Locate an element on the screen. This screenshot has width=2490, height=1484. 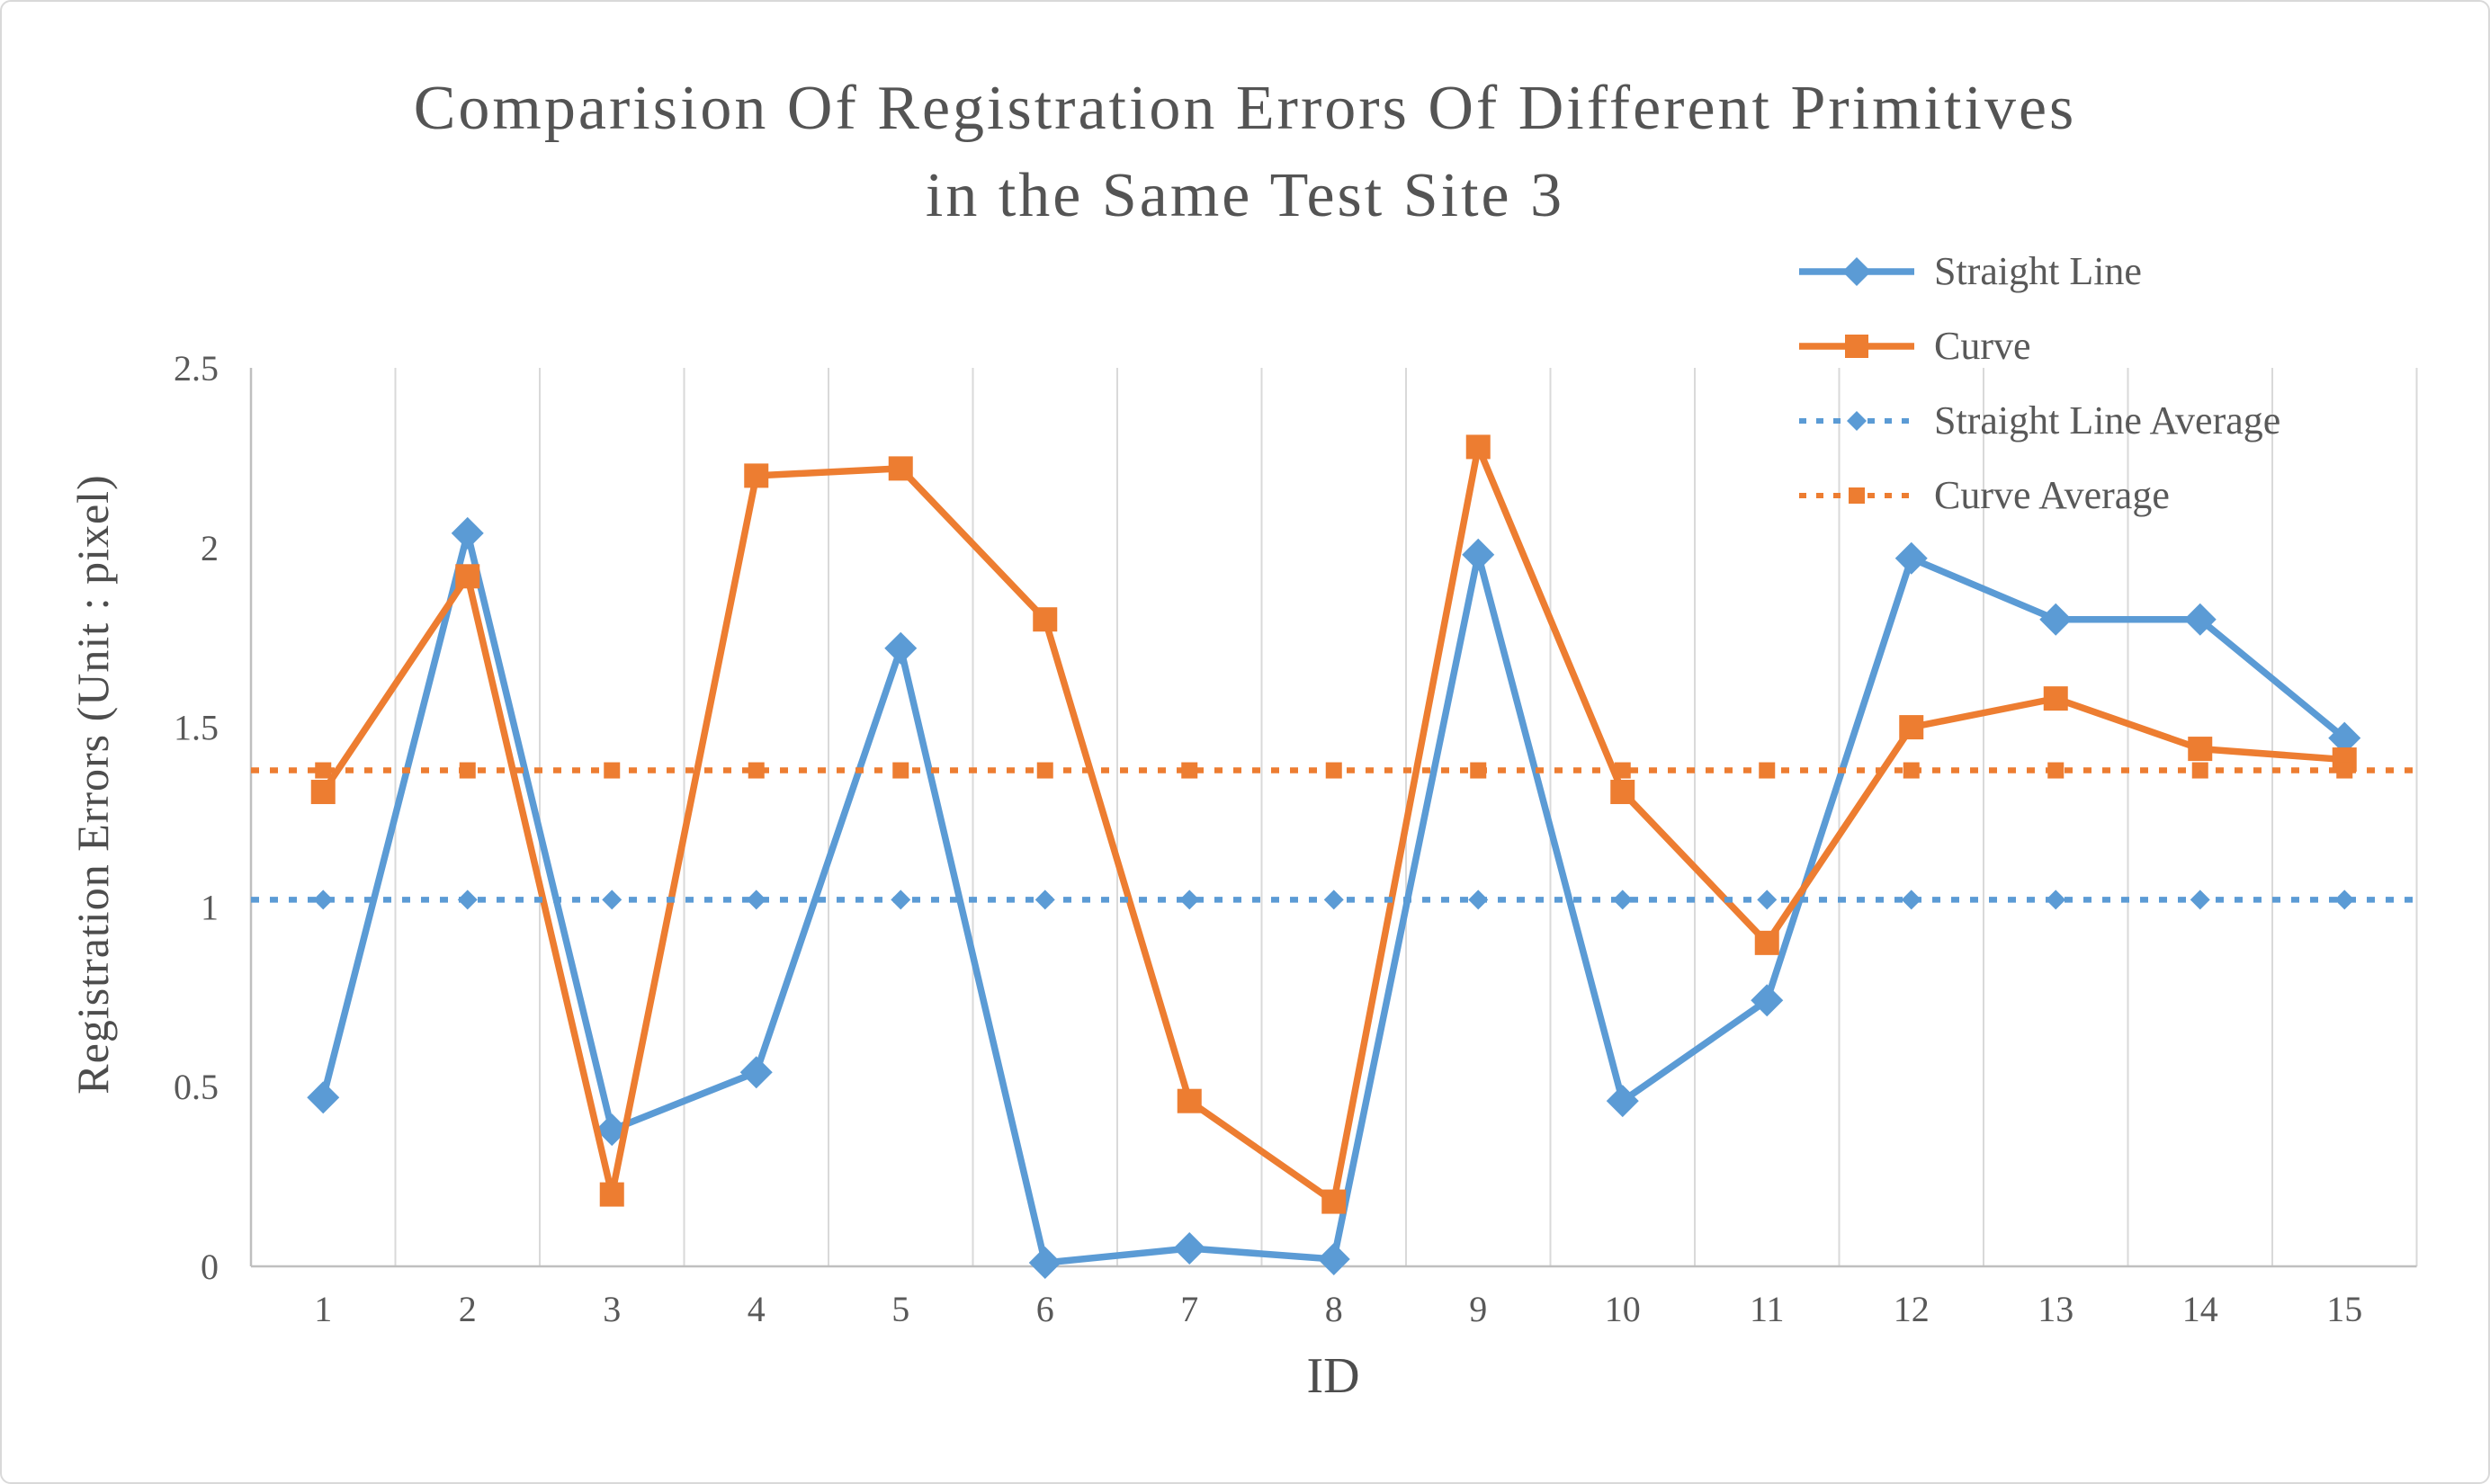
y-tick-label: 0 is located at coordinates (210, 1267).